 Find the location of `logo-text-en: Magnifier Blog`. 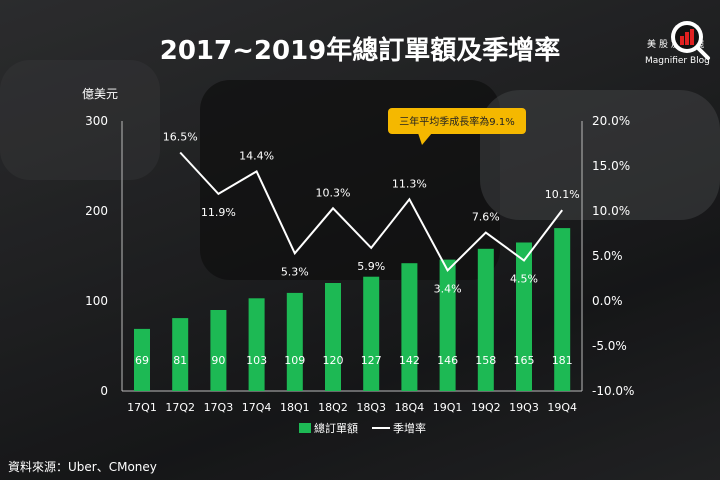

logo-text-en: Magnifier Blog is located at coordinates (677, 61).